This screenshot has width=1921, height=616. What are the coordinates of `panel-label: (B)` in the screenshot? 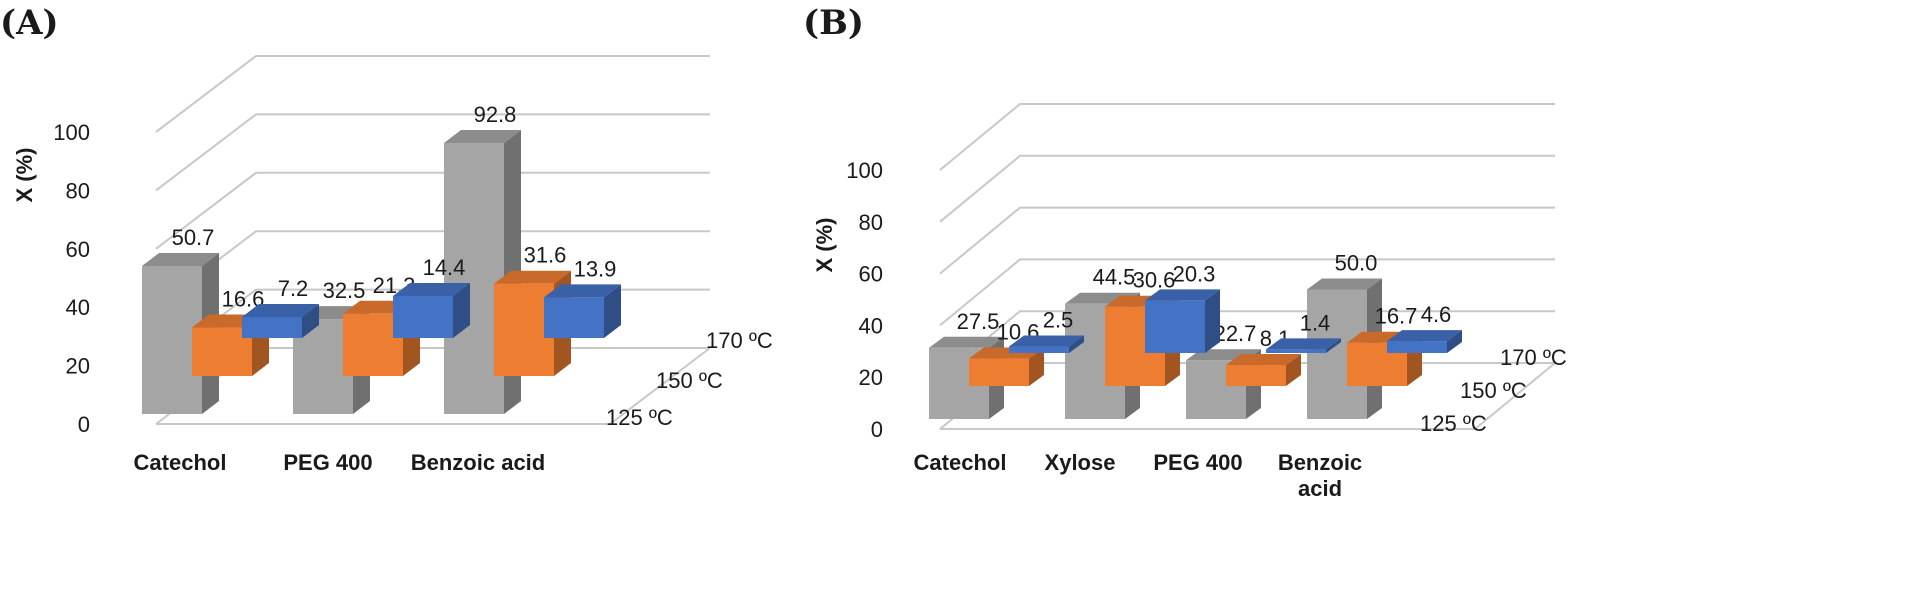 It's located at (833, 23).